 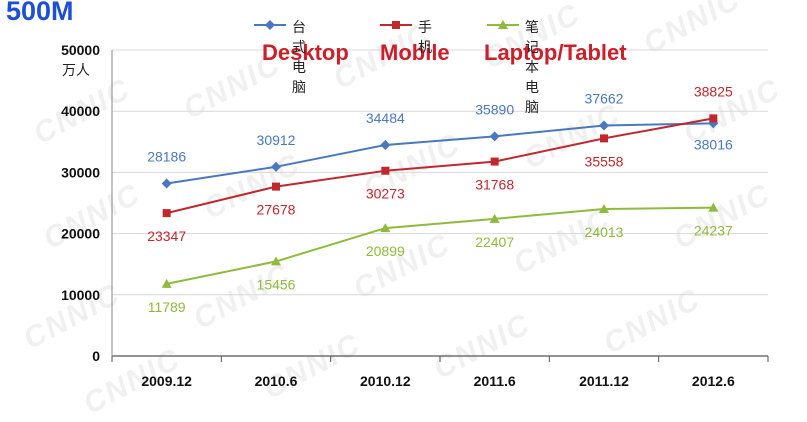 What do you see at coordinates (604, 161) in the screenshot?
I see `data-label-mobile: 35558` at bounding box center [604, 161].